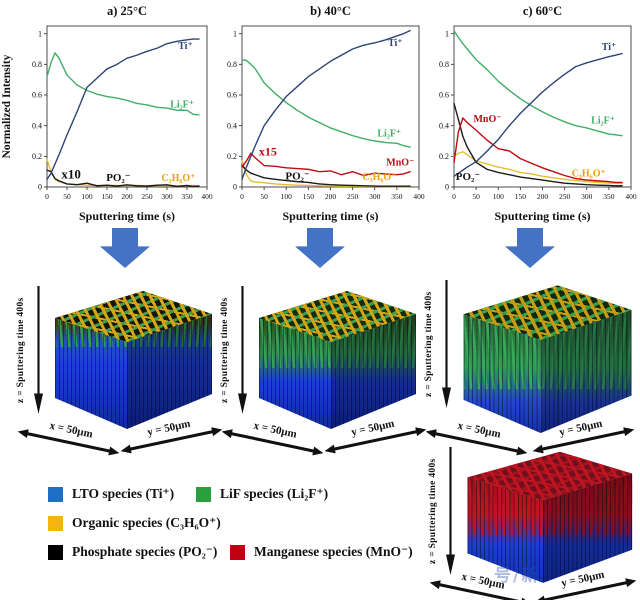 The image size is (640, 600). I want to click on legend-item-lif: LiF species (Li₂F⁺), so click(262, 494).